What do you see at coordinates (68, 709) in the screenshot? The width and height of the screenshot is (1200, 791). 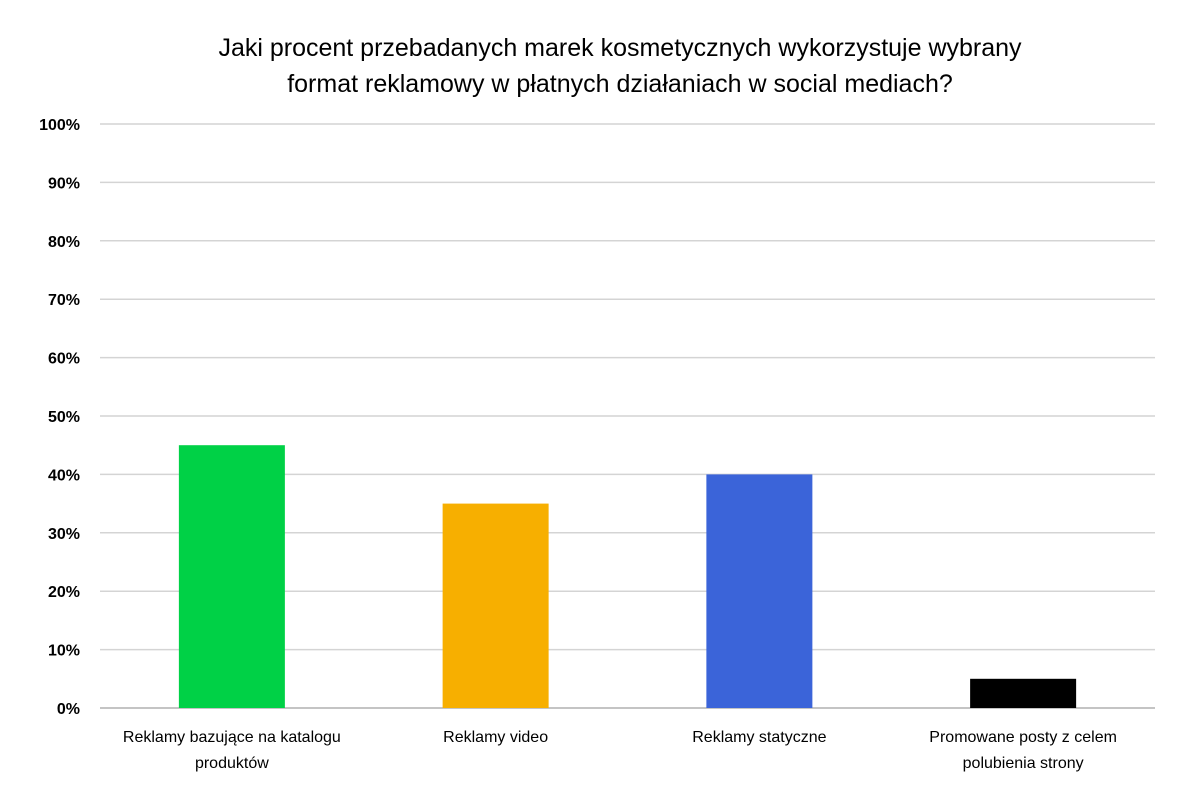 I see `y-tick-label: 0%` at bounding box center [68, 709].